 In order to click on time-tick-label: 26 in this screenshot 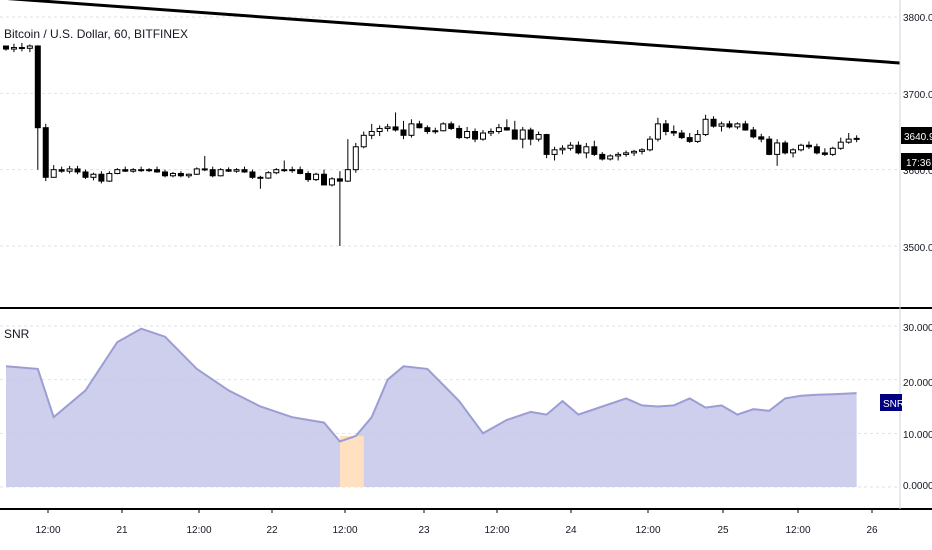, I will do `click(872, 530)`.